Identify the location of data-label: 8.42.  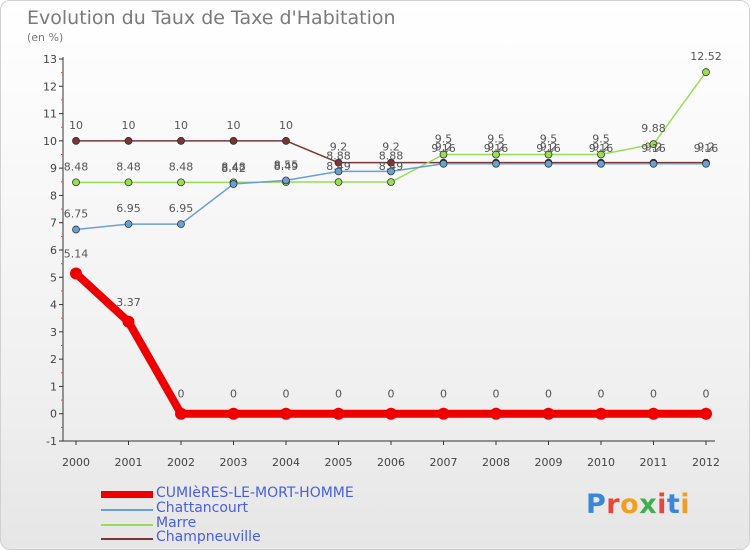
(233, 168).